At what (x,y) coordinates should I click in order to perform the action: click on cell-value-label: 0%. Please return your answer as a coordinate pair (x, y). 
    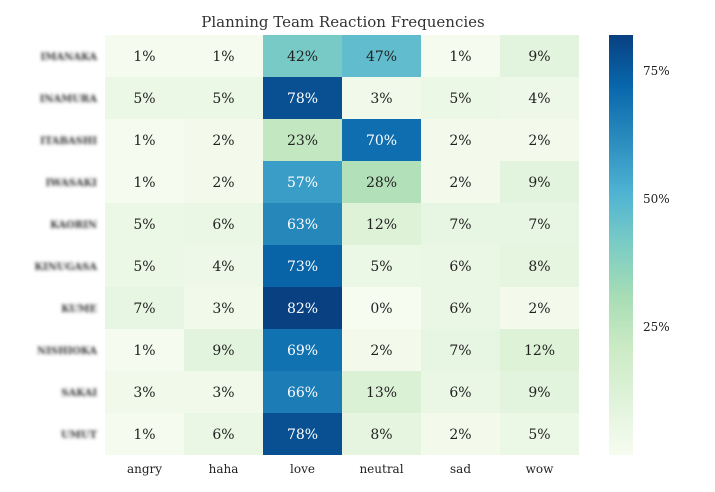
    Looking at the image, I should click on (381, 309).